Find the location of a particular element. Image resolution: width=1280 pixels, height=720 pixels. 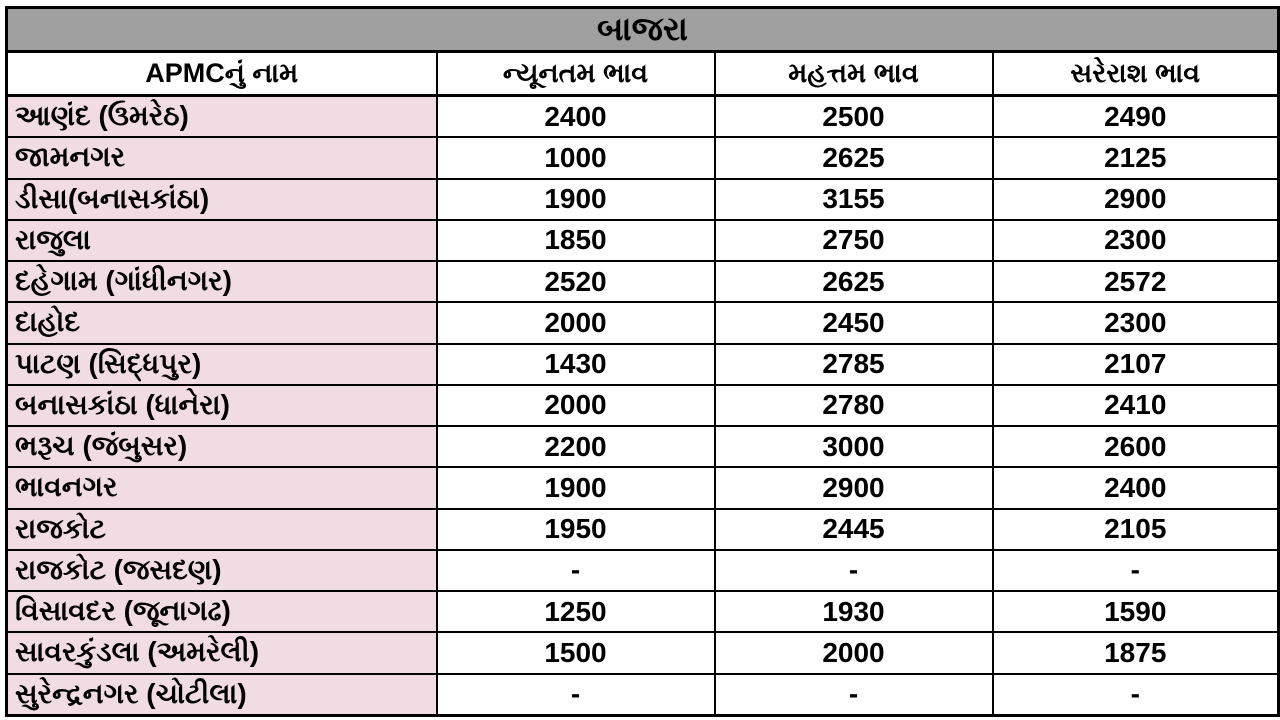

avg-price-cell: 2900 is located at coordinates (1135, 199).